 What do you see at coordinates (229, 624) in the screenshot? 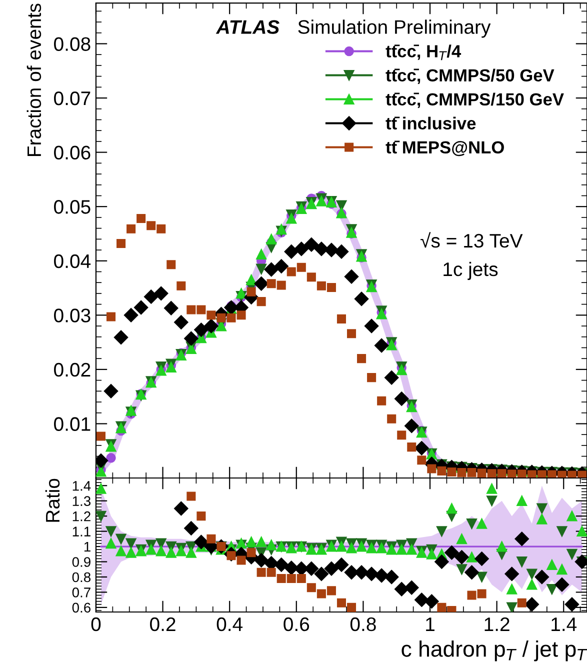
I see `x-tick-label: 0.4` at bounding box center [229, 624].